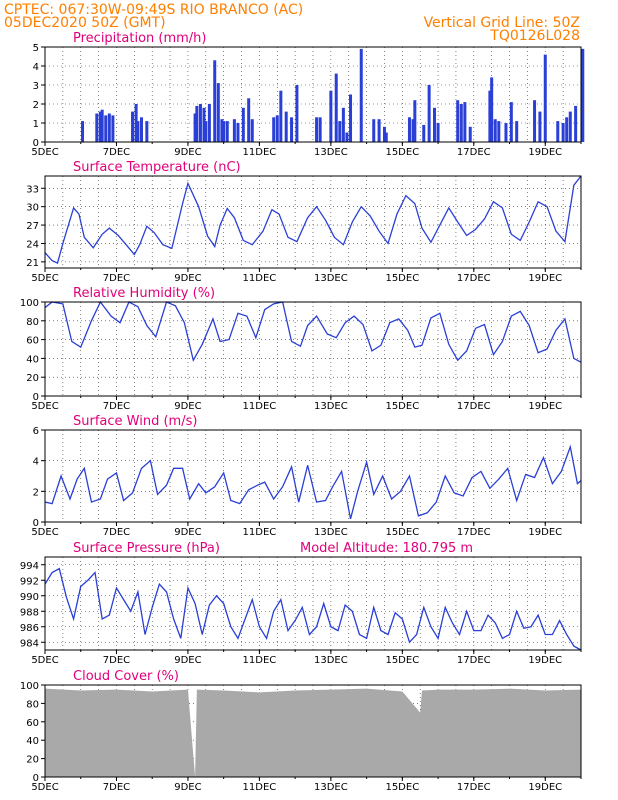 This screenshot has width=618, height=800. What do you see at coordinates (36, 462) in the screenshot?
I see `y-tick-label: 4` at bounding box center [36, 462].